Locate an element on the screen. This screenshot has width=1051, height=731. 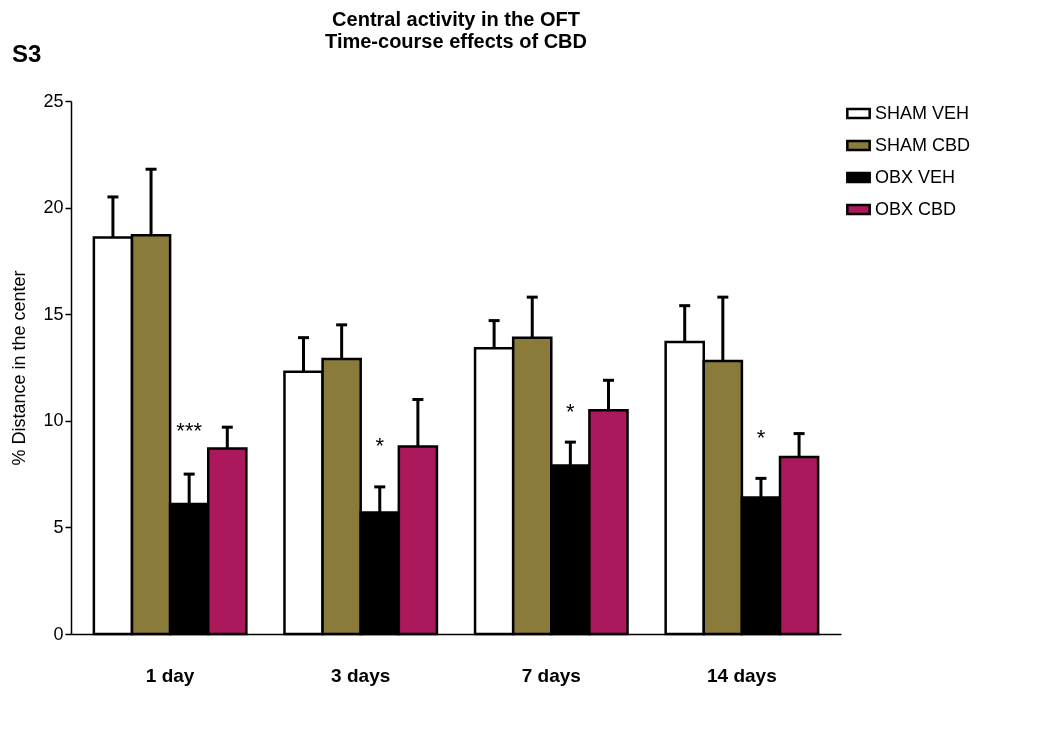
text: S3 is located at coordinates (27, 54).